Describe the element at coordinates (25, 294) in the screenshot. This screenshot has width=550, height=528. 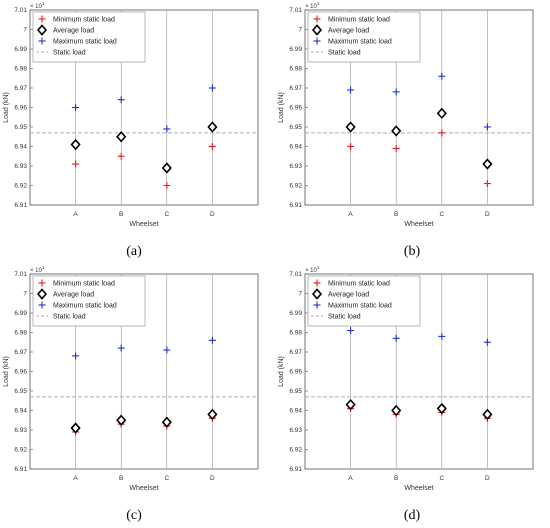
I see `y-tick-label: 7` at that location.